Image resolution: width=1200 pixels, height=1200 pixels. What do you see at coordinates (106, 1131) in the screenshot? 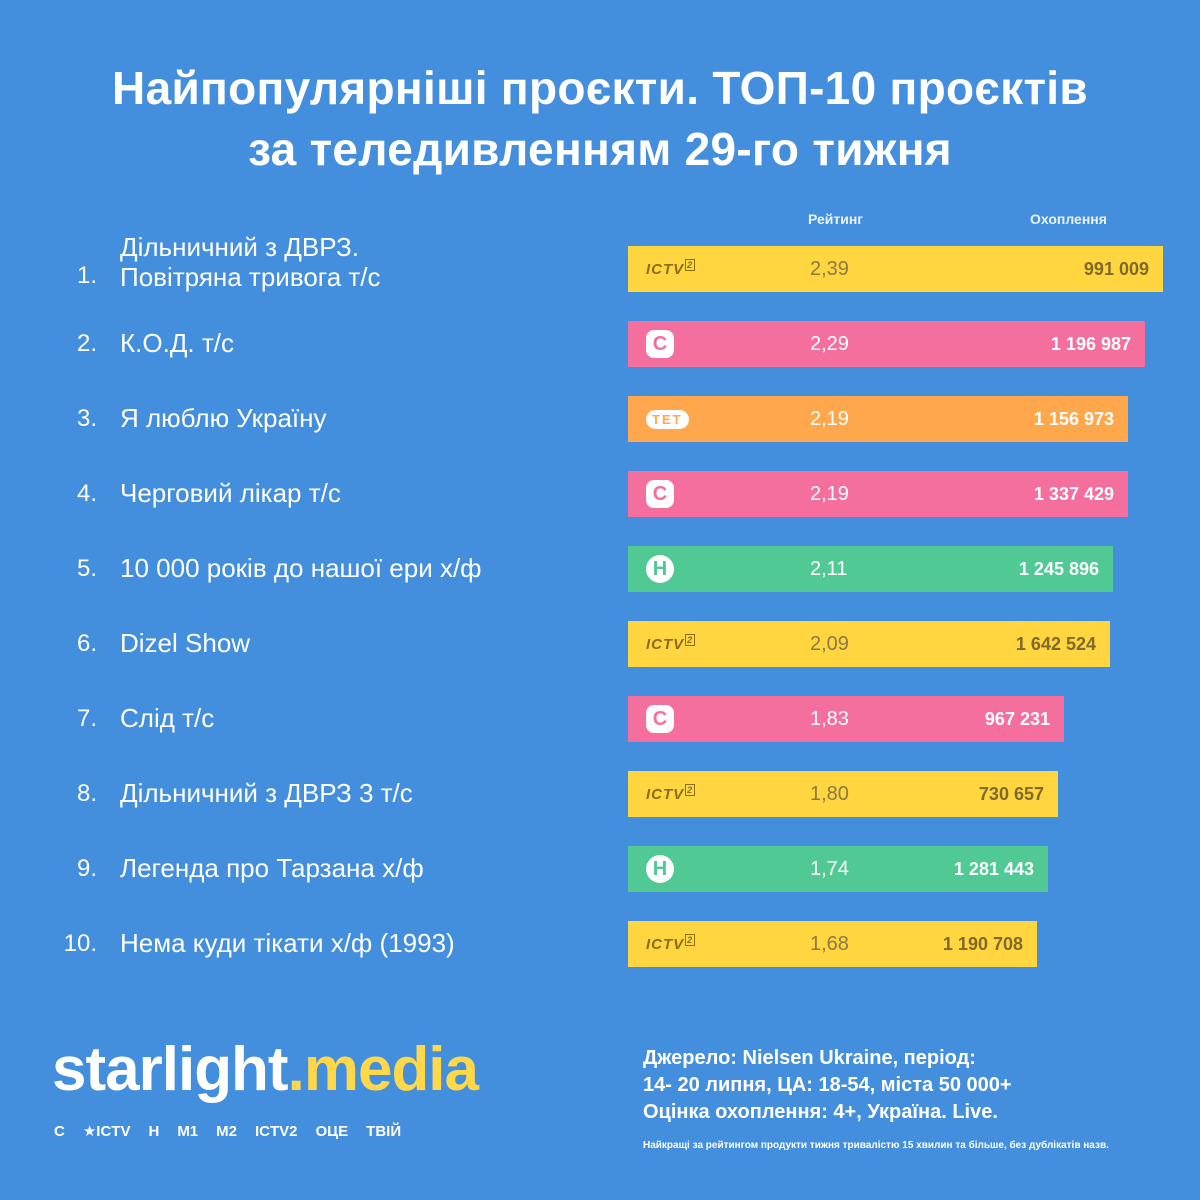
I see `channel-mini-logo: ★ICTV` at bounding box center [106, 1131].